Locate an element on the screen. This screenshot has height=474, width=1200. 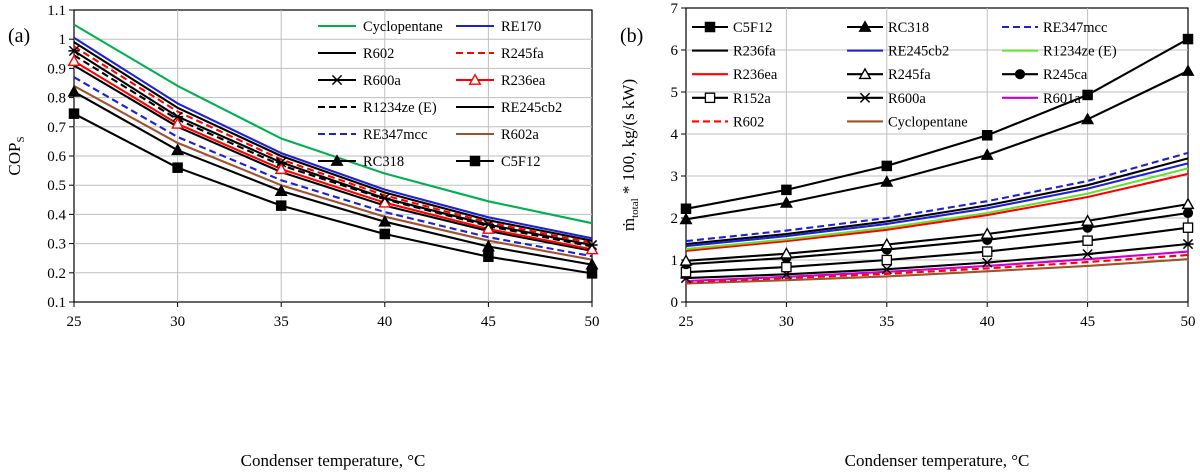
panel-label: (b) is located at coordinates (631, 36).